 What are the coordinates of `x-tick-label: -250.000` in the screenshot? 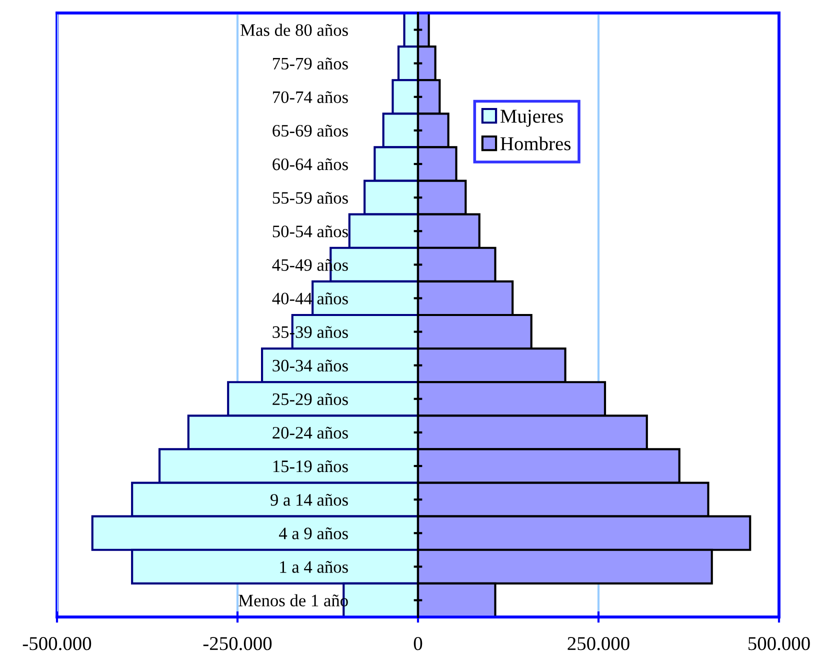 It's located at (237, 643).